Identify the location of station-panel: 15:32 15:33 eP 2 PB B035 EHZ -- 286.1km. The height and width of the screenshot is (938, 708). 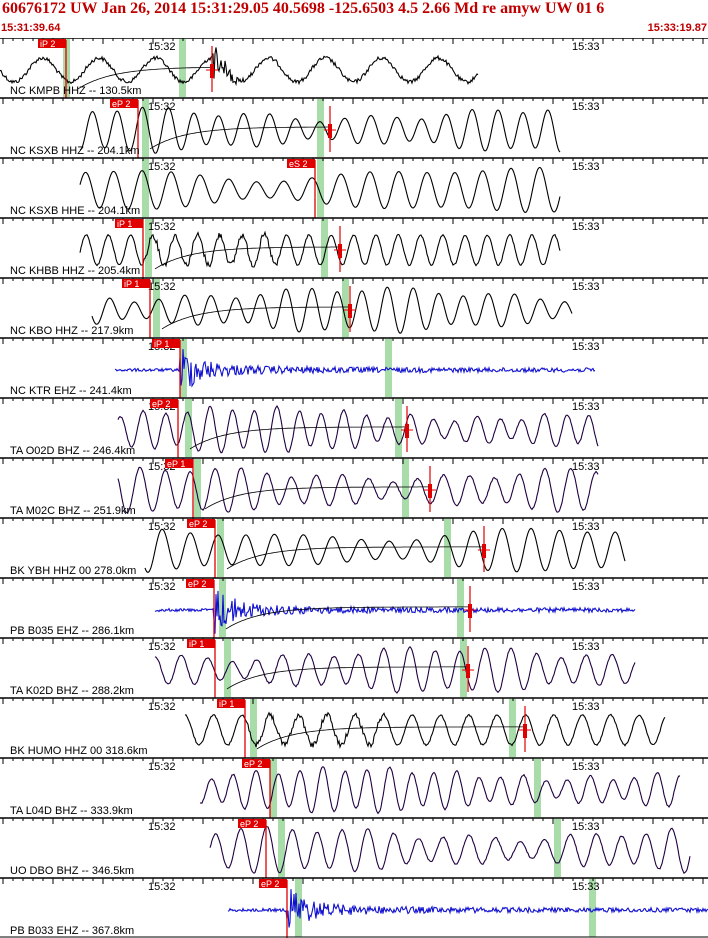
(354, 607).